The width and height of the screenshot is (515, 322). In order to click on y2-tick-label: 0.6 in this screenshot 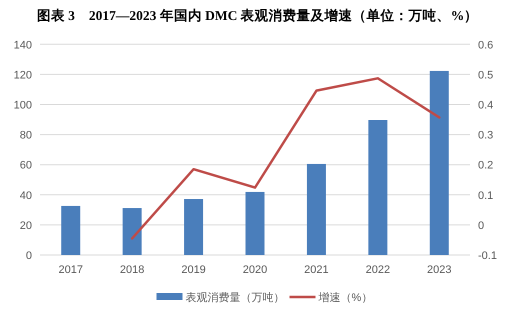, I will do `click(486, 45)`.